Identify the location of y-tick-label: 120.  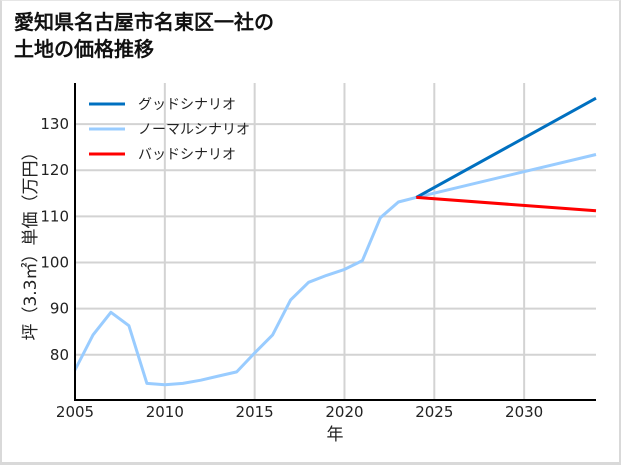
(54, 170).